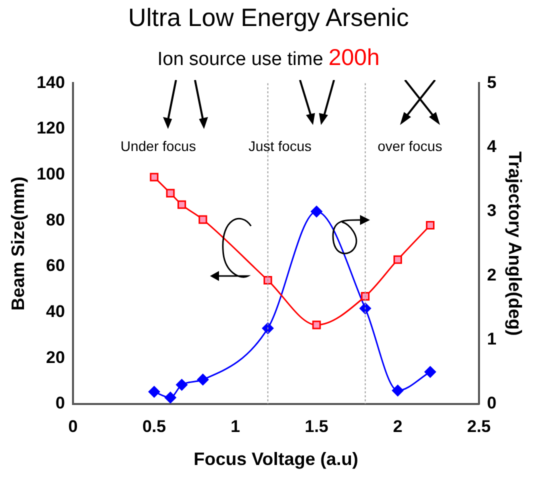 The image size is (537, 479). What do you see at coordinates (515, 243) in the screenshot?
I see `y2-axis-title: Trajectory Angle(deg)` at bounding box center [515, 243].